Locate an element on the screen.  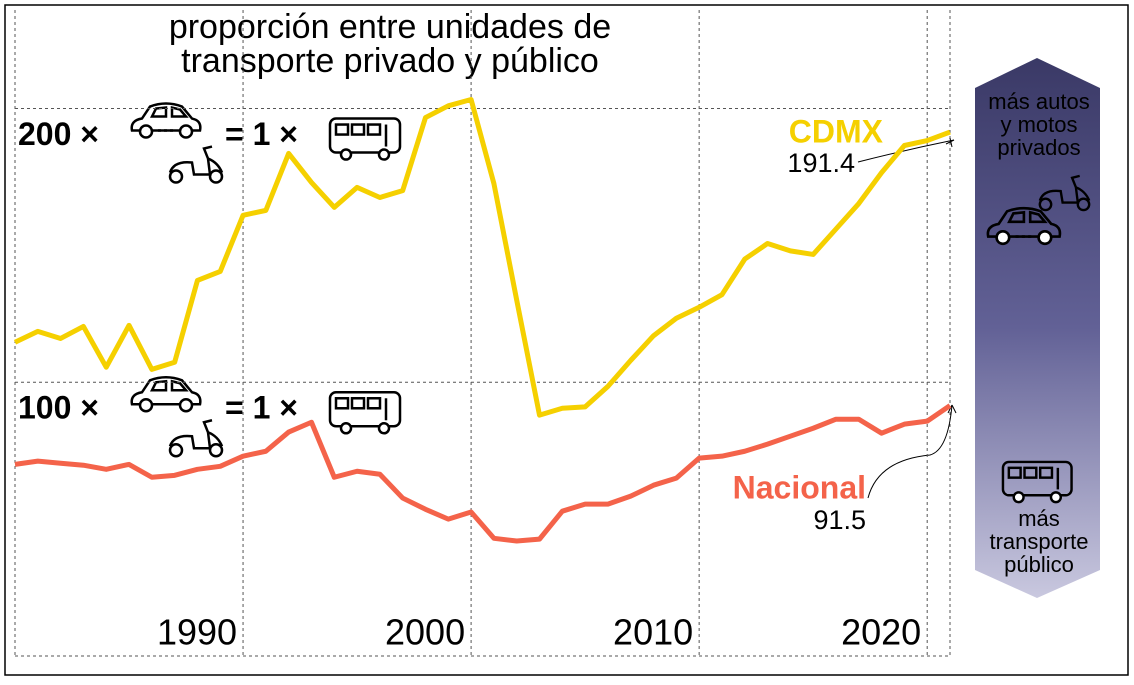
end-value-label: 91.5 is located at coordinates (839, 520).